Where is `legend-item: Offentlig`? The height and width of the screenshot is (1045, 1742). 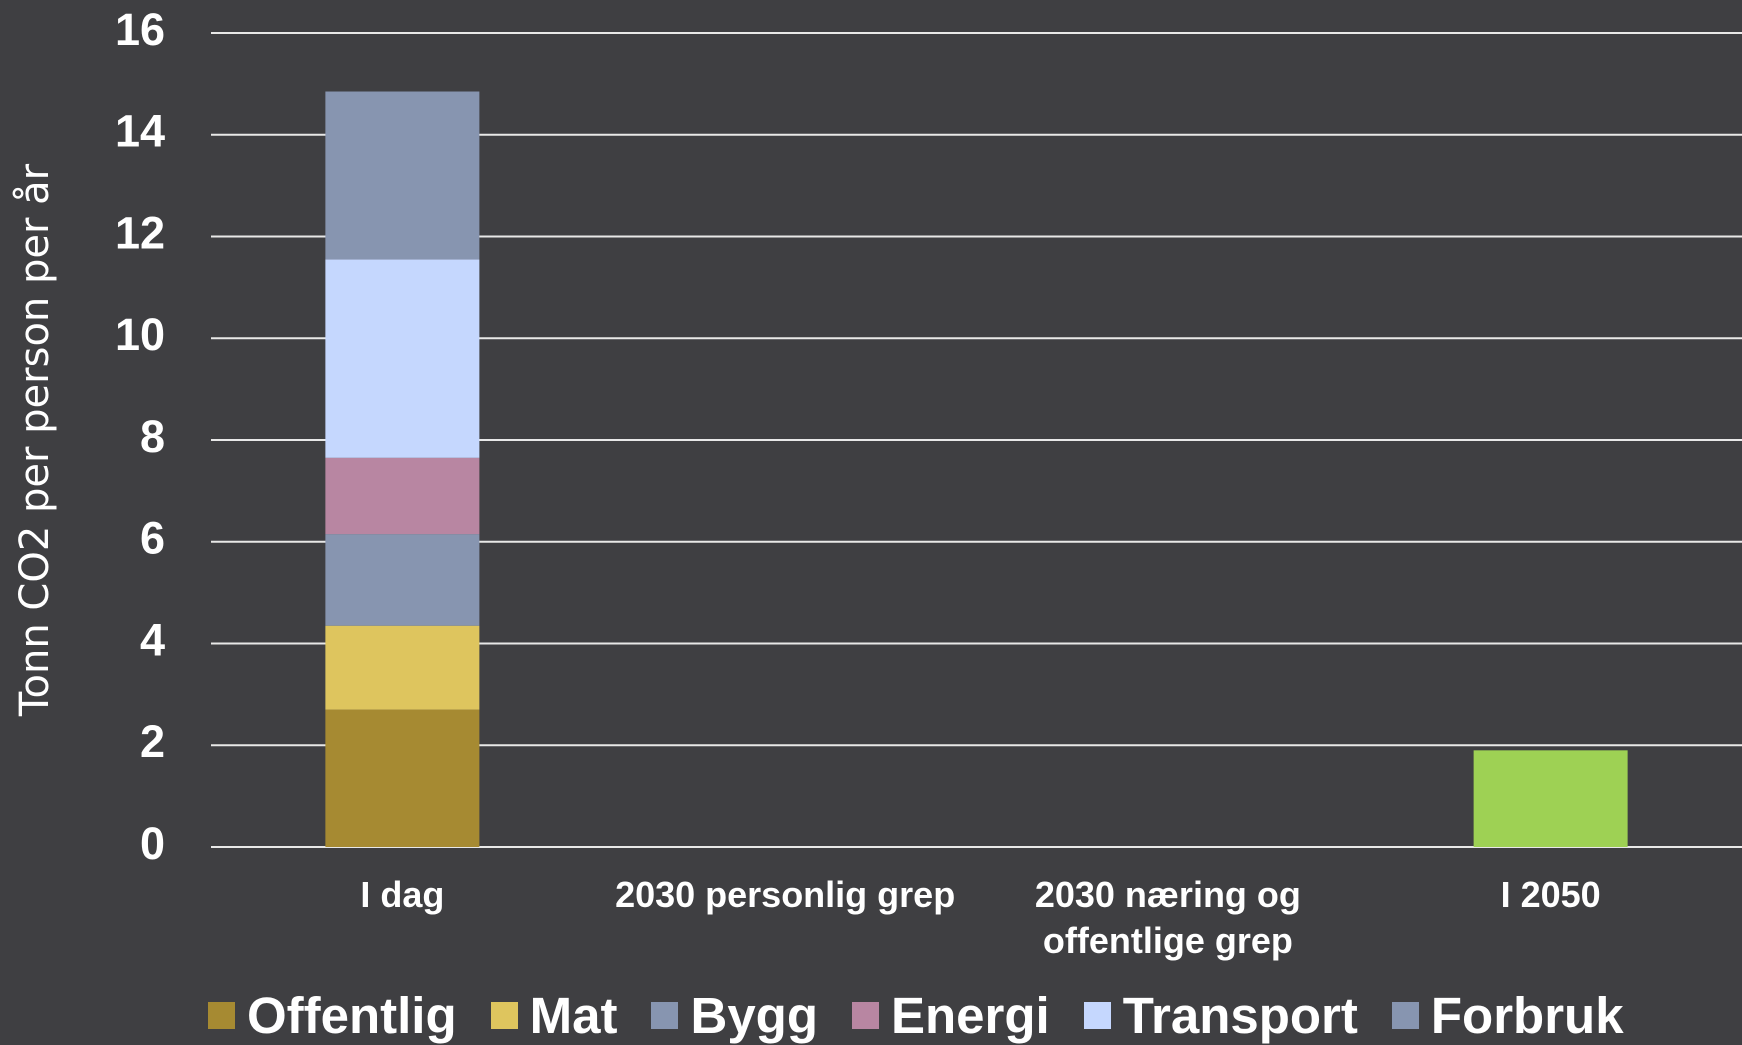
legend-item: Offentlig is located at coordinates (332, 1015).